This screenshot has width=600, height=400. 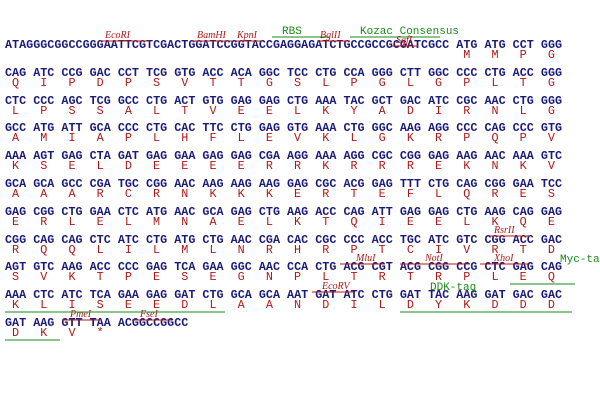 I want to click on enzyme-label: MluI, so click(x=365, y=258).